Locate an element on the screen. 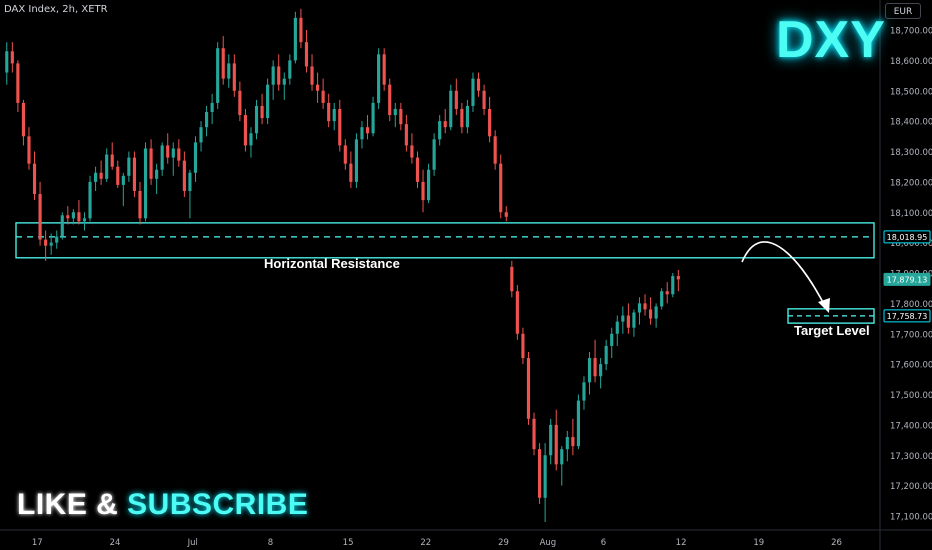 The width and height of the screenshot is (932, 550). x-tick-label: 15 is located at coordinates (348, 543).